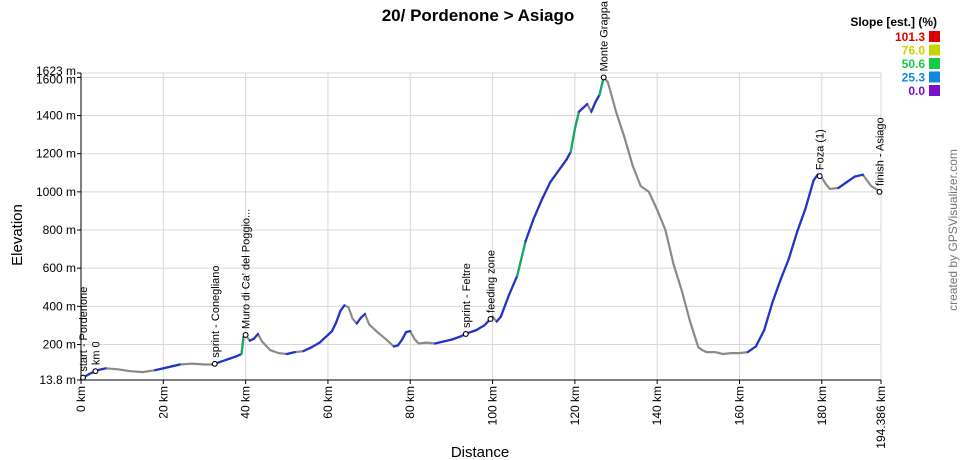  What do you see at coordinates (914, 64) in the screenshot?
I see `legend-value-2: 50.6` at bounding box center [914, 64].